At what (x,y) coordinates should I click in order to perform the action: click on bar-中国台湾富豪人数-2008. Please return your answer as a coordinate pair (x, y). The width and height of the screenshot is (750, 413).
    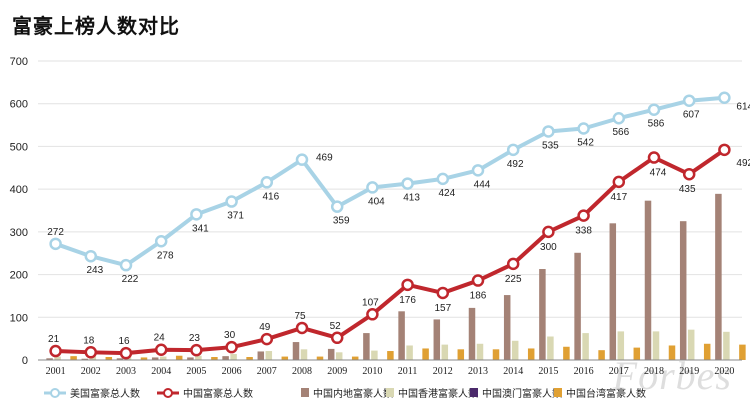
    Looking at the image, I should click on (320, 358).